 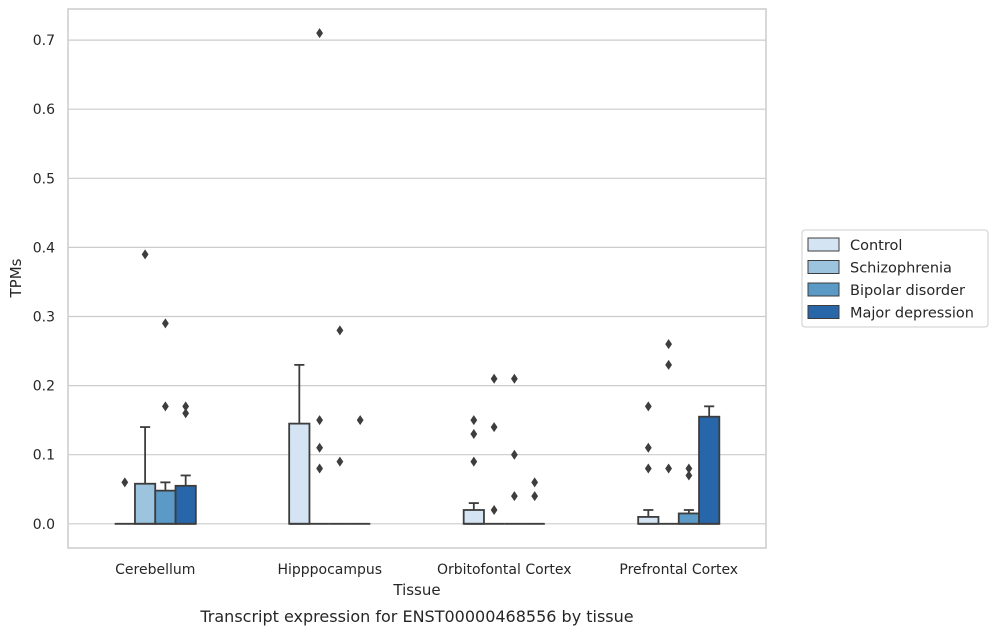 I want to click on y-tick-label: 0.5, so click(x=44, y=179).